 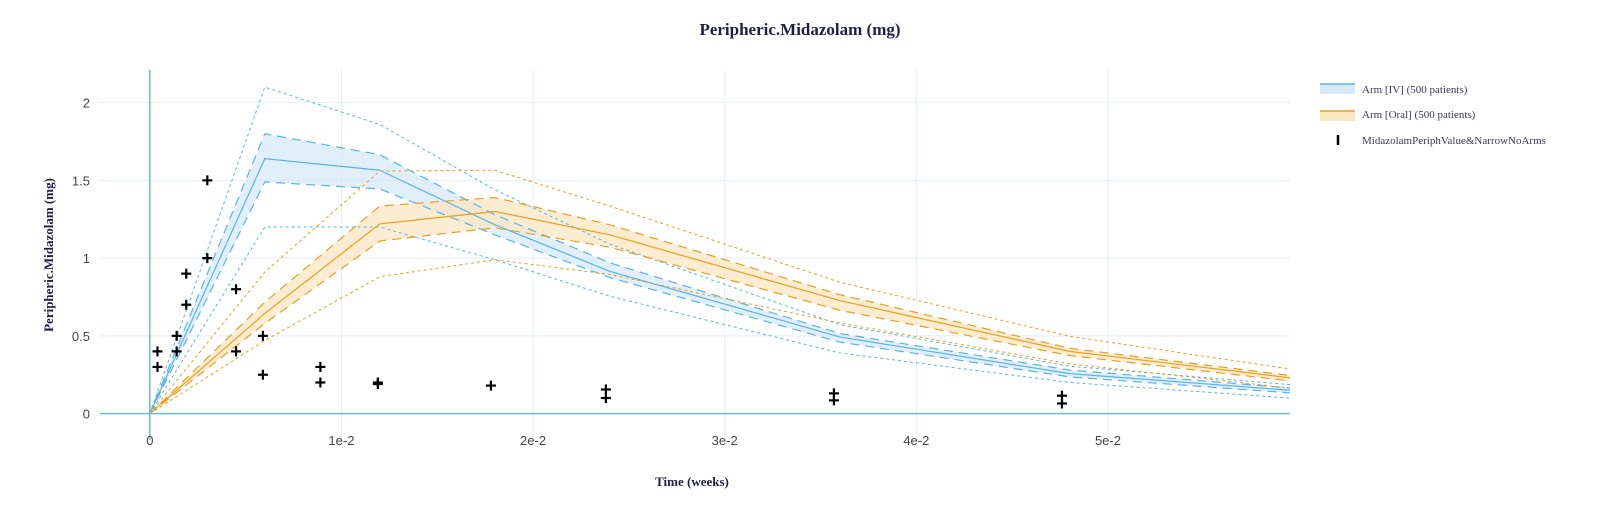 I want to click on y-tick-label: 1.5, so click(x=81, y=180).